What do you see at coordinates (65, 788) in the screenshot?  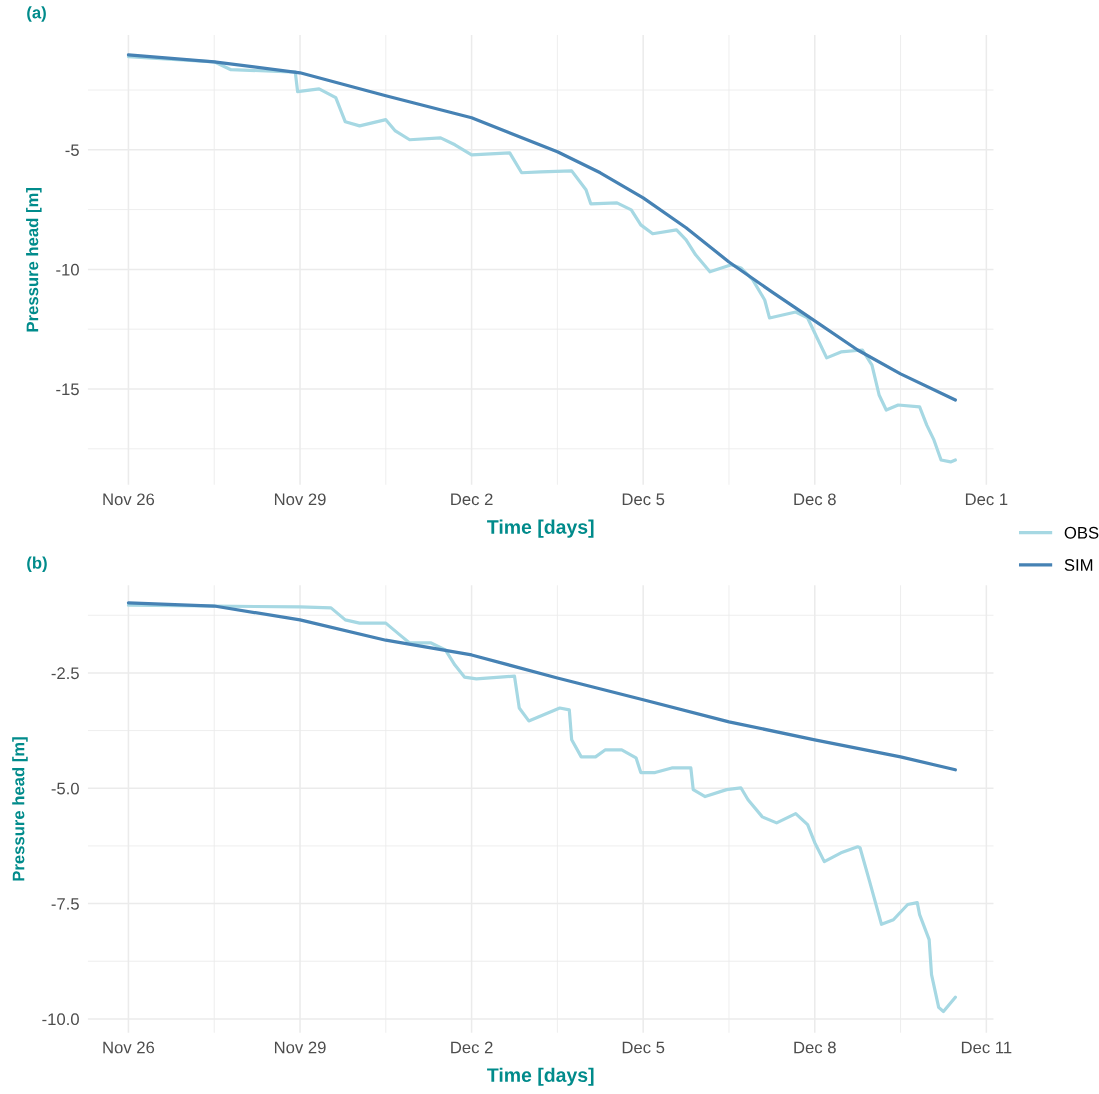 I see `y-tick-label: -5.0` at bounding box center [65, 788].